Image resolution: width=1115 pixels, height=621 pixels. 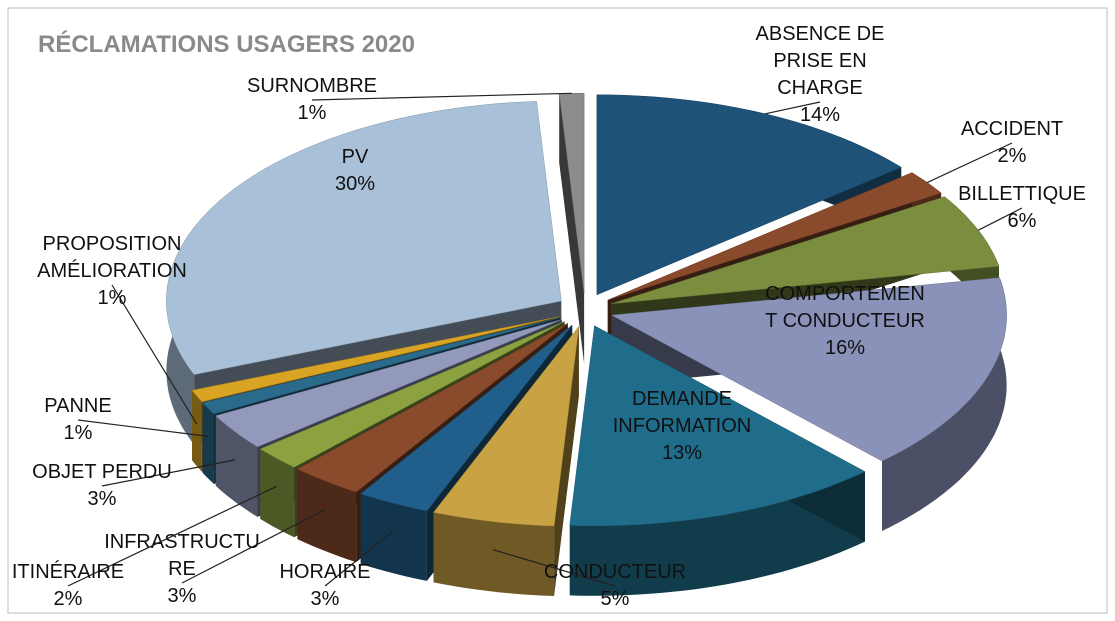 What do you see at coordinates (1022, 221) in the screenshot?
I see `value-label: 6%` at bounding box center [1022, 221].